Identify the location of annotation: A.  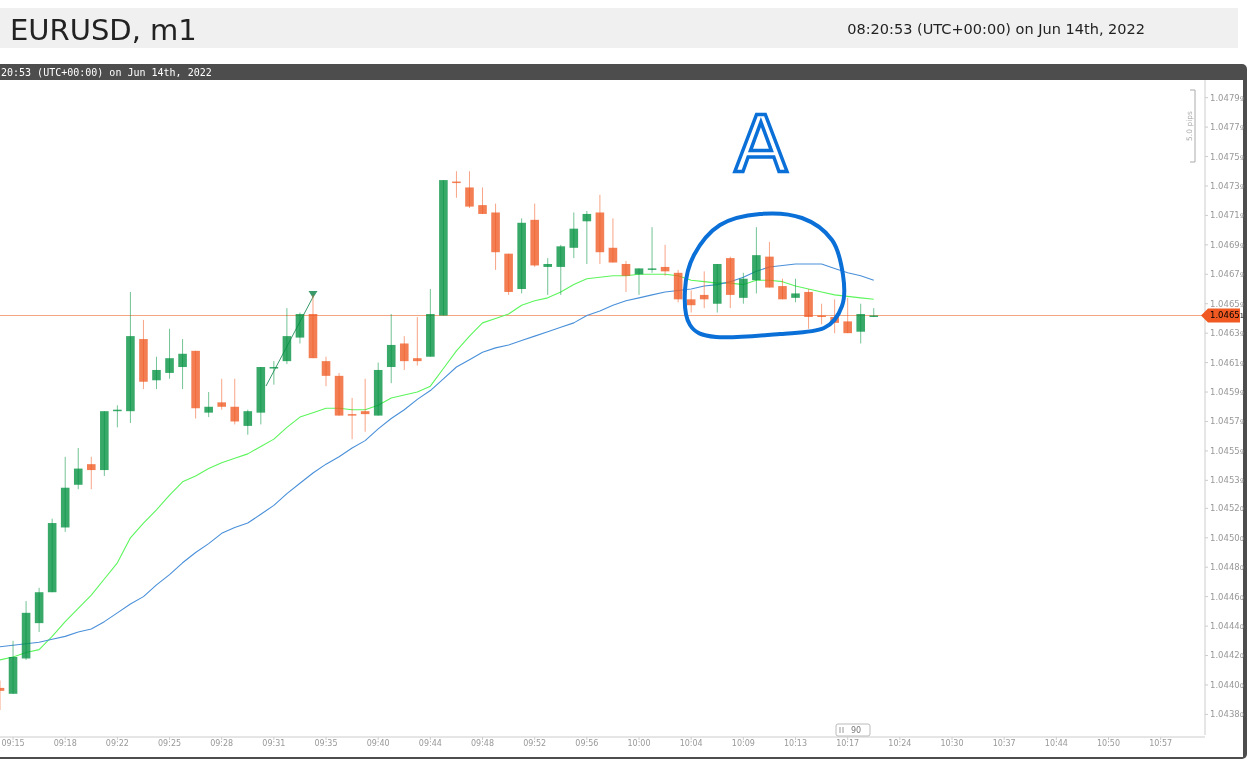
(761, 145).